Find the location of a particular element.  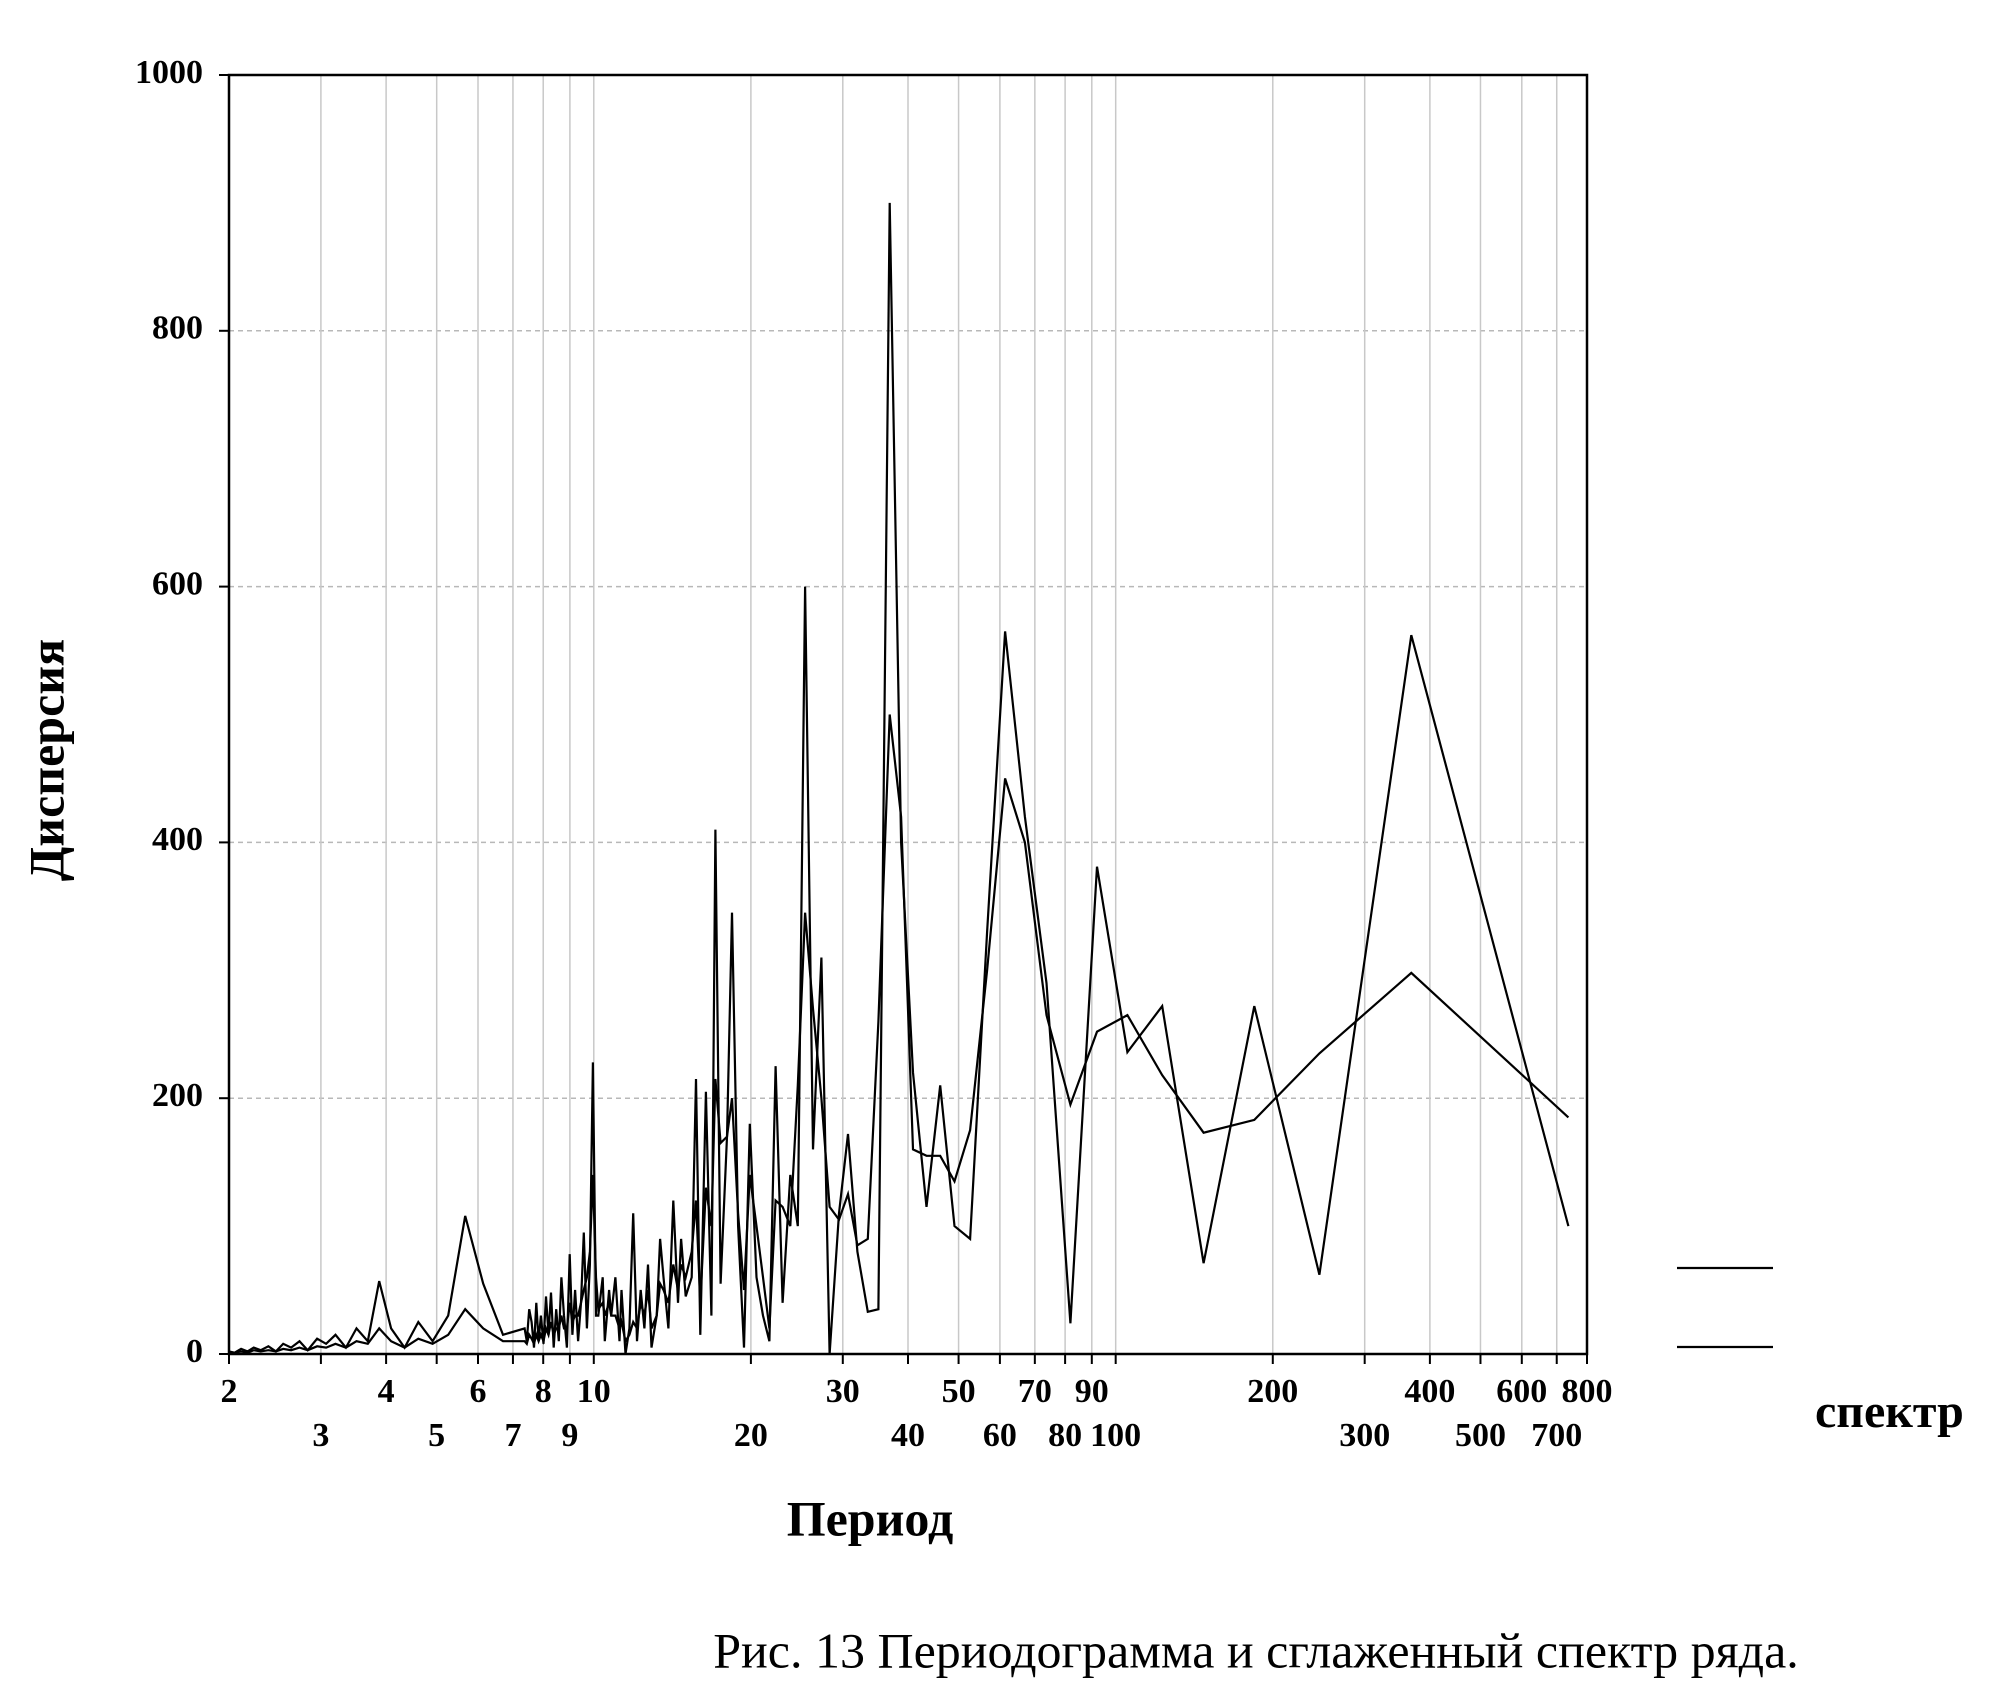

x-tick-label: 600 is located at coordinates (1521, 1391).